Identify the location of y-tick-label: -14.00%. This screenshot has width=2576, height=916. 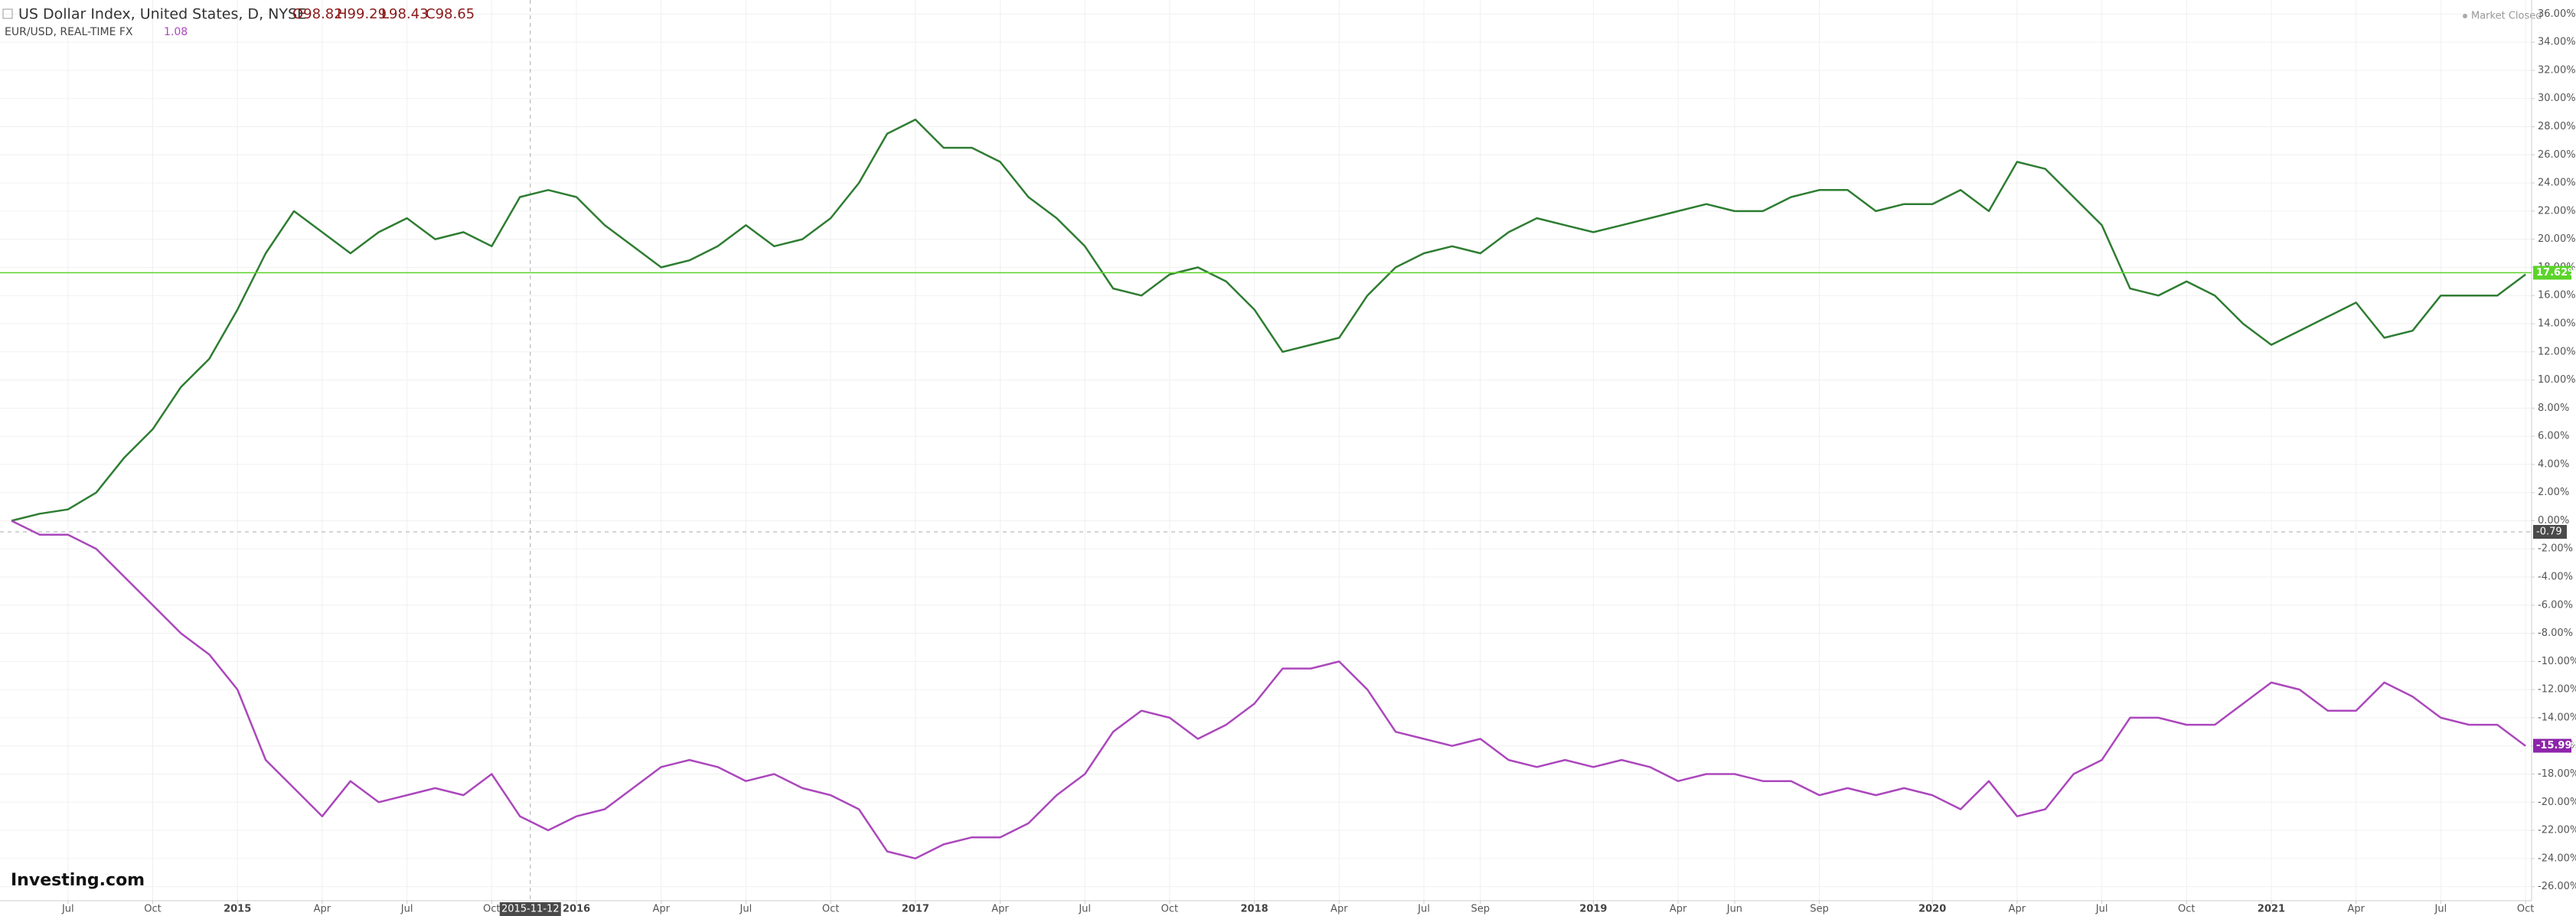
(2557, 717).